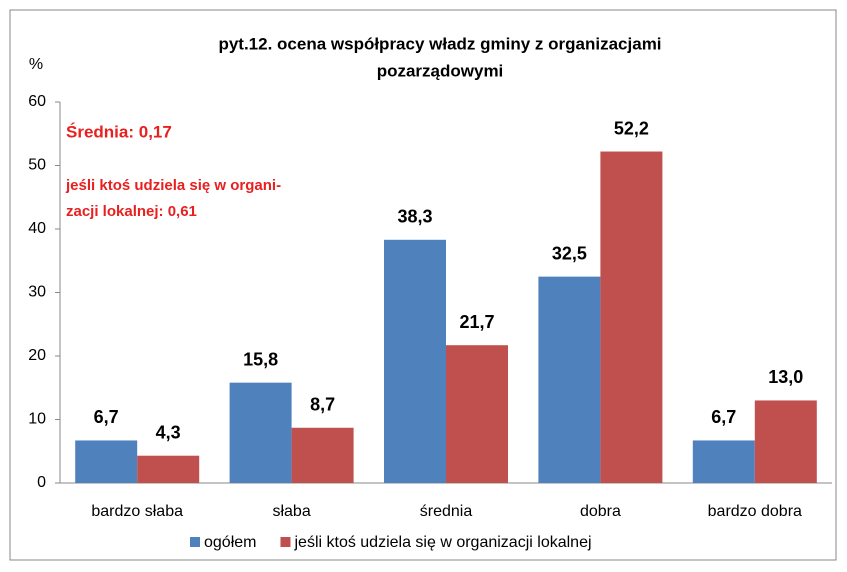 This screenshot has height=572, width=847. What do you see at coordinates (37, 355) in the screenshot?
I see `y-tick-label: 20` at bounding box center [37, 355].